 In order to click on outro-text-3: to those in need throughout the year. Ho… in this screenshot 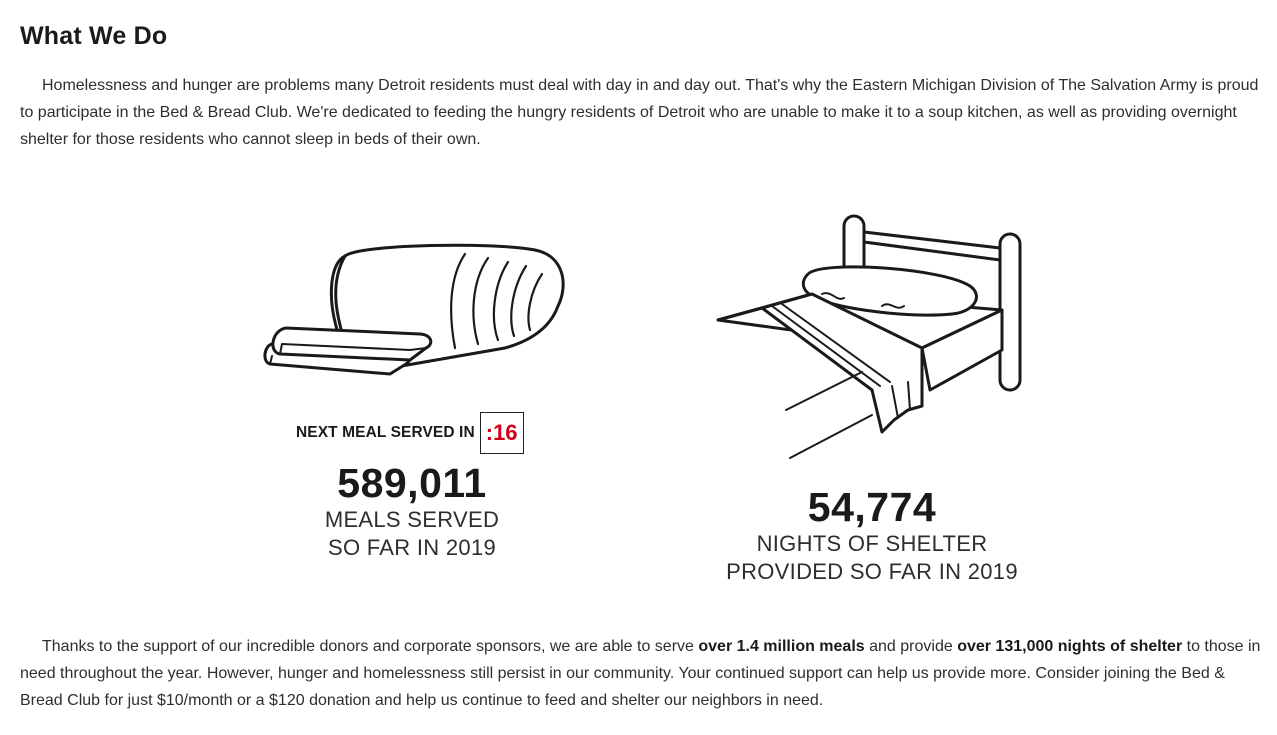, I will do `click(640, 673)`.